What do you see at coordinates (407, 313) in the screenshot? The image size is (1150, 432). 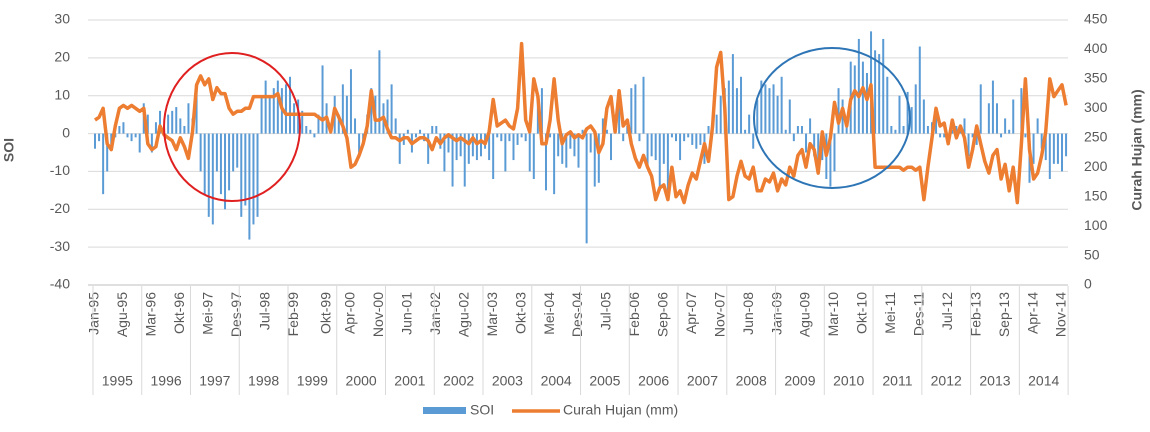 I see `x-tick-label: Jun-01` at bounding box center [407, 313].